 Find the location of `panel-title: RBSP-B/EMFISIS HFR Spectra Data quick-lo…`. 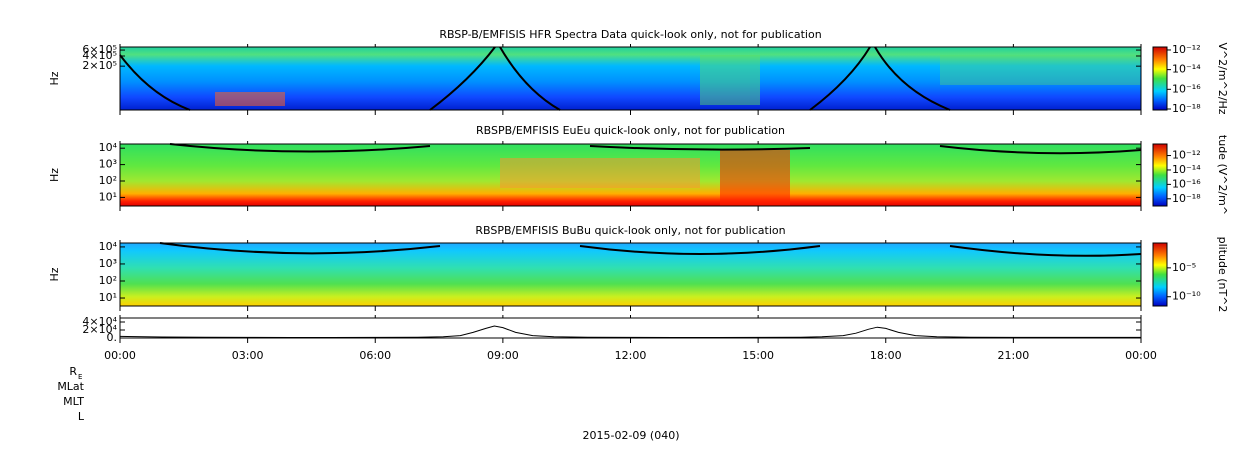

panel-title: RBSP-B/EMFISIS HFR Spectra Data quick-lo… is located at coordinates (630, 34).